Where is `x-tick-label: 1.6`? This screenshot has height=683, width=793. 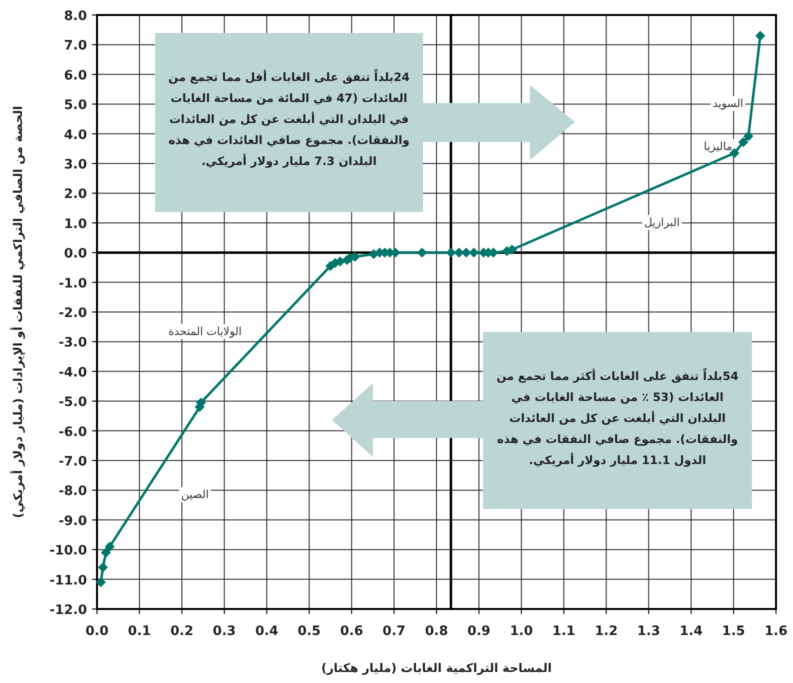 x-tick-label: 1.6 is located at coordinates (776, 631).